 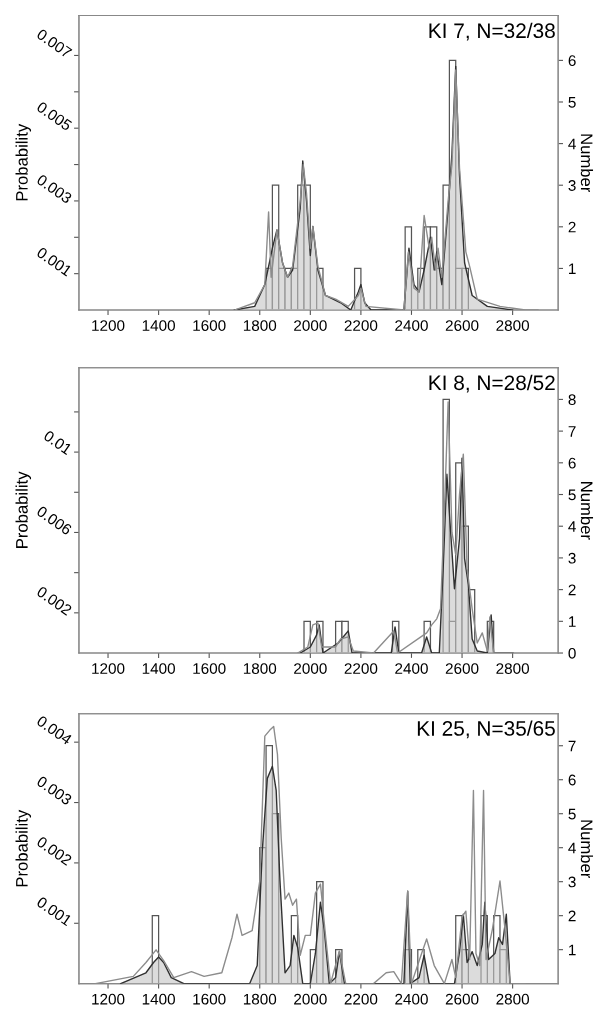 What do you see at coordinates (486, 729) in the screenshot?
I see `chart-title: KI 25, N=35/65` at bounding box center [486, 729].